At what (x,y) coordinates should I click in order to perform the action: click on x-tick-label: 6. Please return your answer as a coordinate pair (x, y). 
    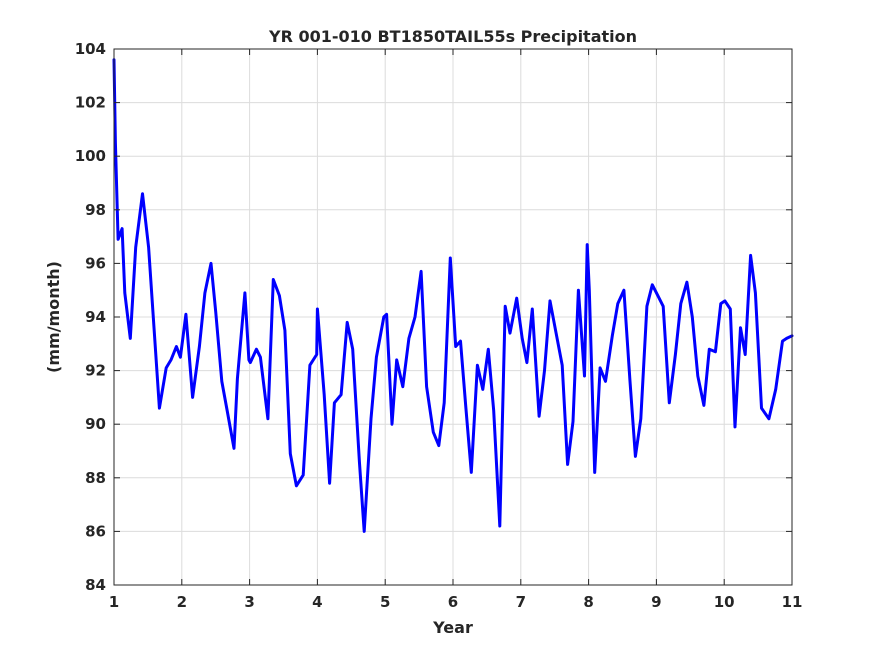
    Looking at the image, I should click on (453, 602).